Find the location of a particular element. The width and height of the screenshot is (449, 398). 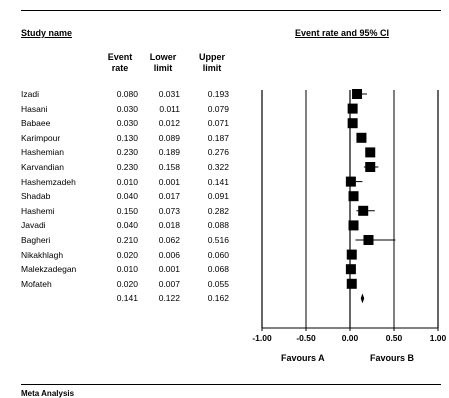

lower-limit-value: 0.158 is located at coordinates (169, 167).